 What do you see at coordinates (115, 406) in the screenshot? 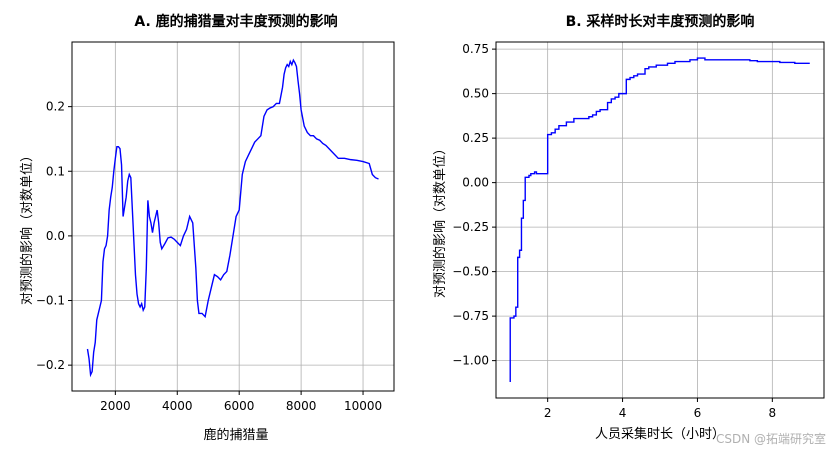
I see `chart-a-xtick-label: 2000` at bounding box center [115, 406].